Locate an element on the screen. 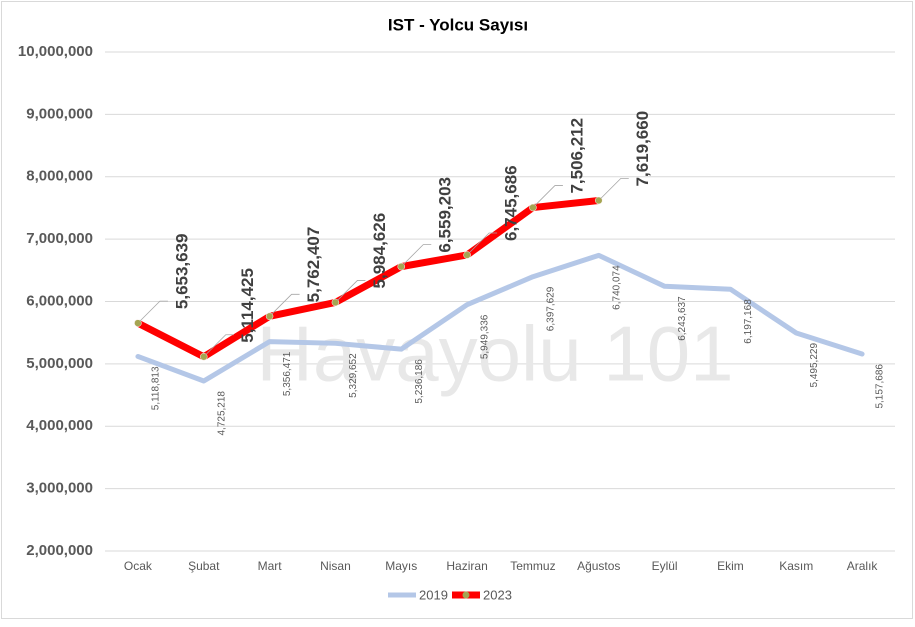  x-tick-label: Aralık is located at coordinates (863, 566).